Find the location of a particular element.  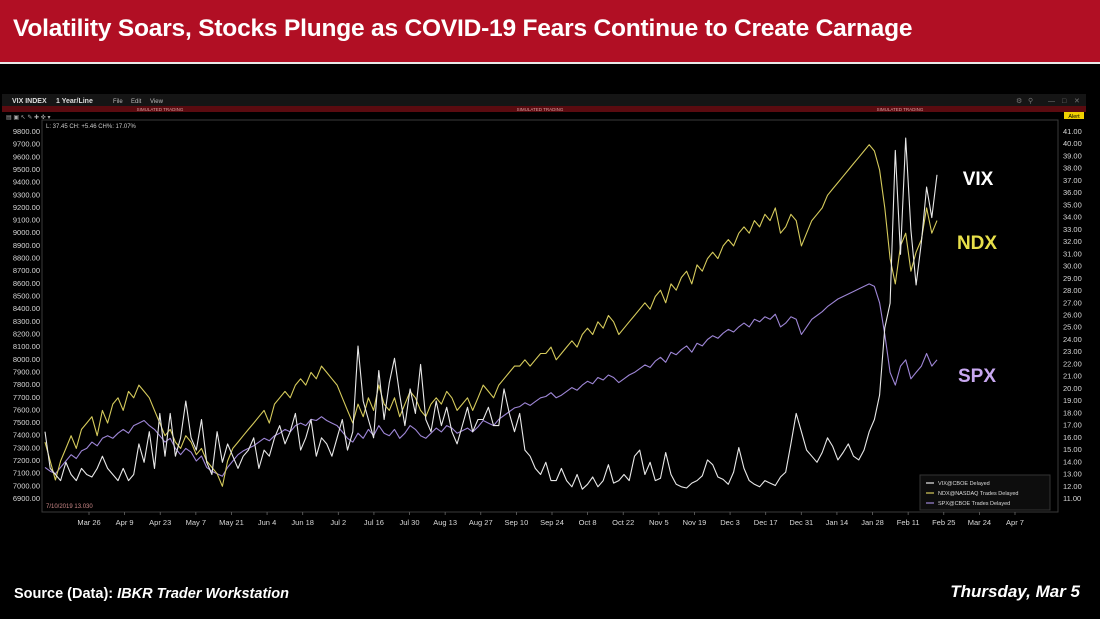

left-axis-tick: 7800.00 is located at coordinates (26, 384).